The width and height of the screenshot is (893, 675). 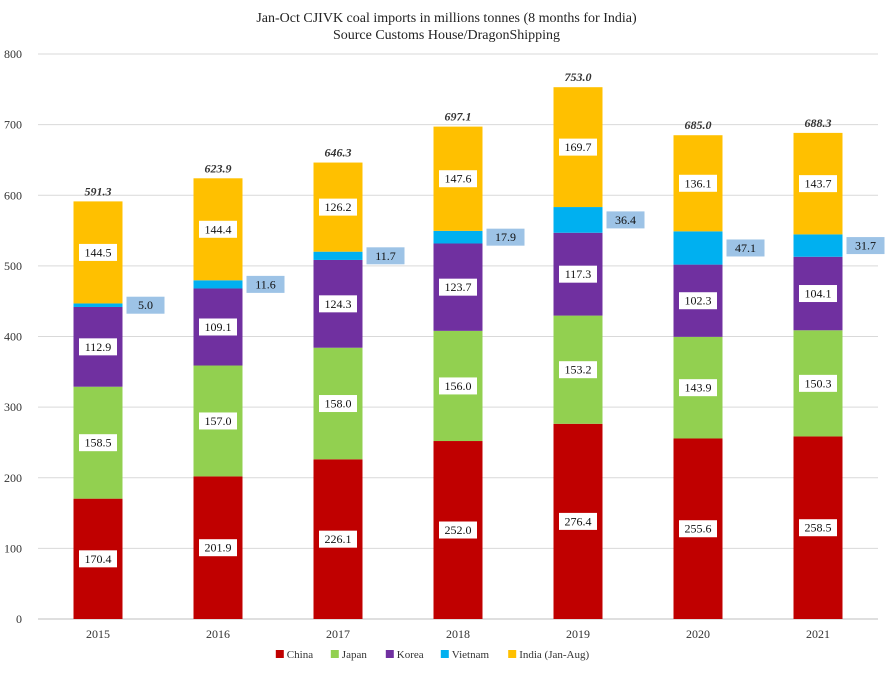 I want to click on data-label: 36.4, so click(x=625, y=220).